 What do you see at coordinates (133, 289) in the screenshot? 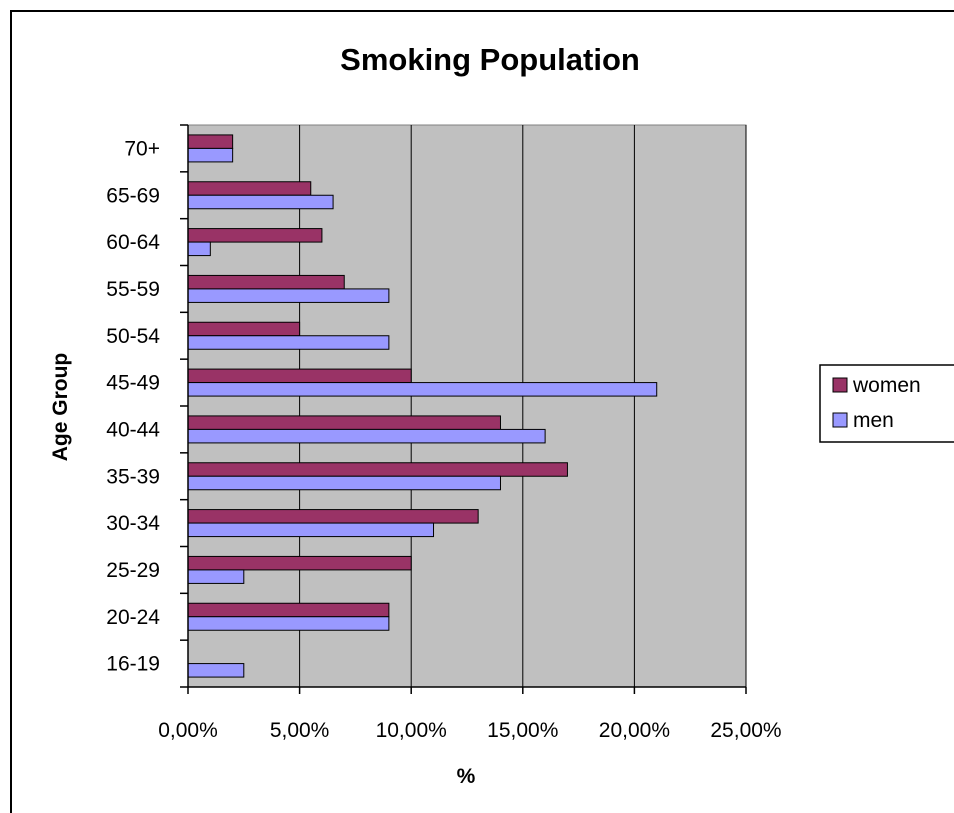
I see `y-tick-label: 55-59` at bounding box center [133, 289].